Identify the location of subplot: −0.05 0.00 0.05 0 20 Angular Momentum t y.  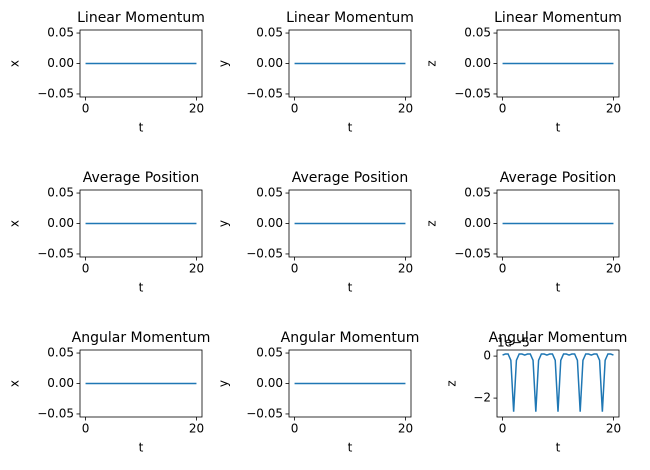
(318, 392).